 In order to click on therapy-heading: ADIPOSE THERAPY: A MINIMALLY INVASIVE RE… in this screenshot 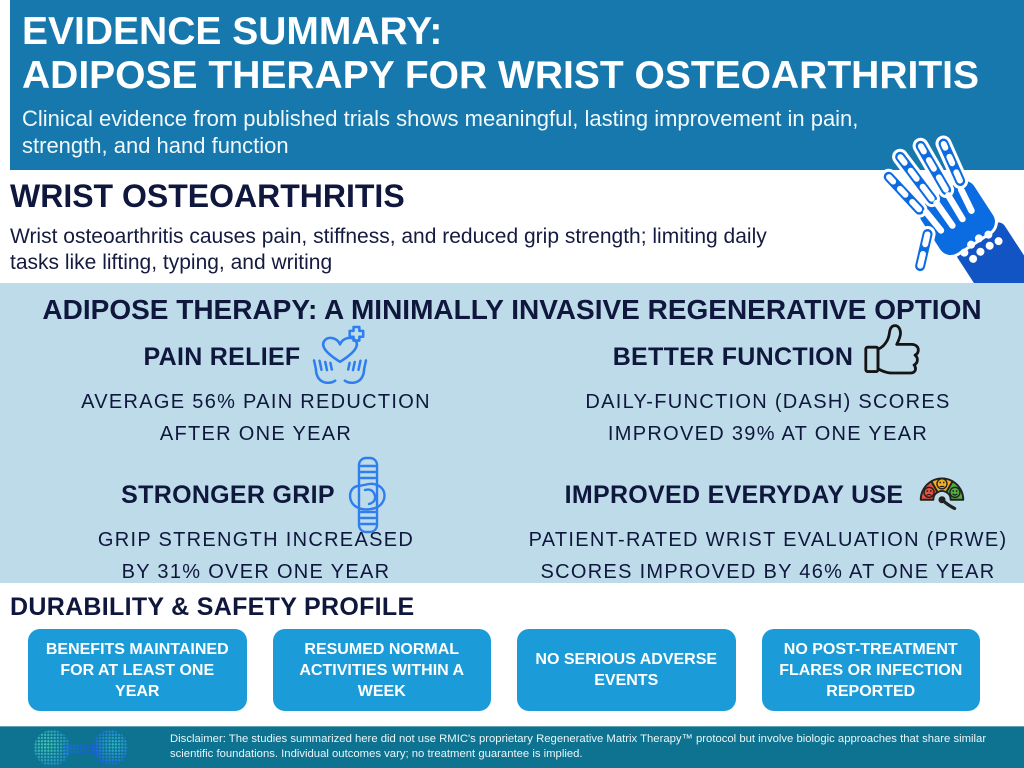, I will do `click(512, 309)`.